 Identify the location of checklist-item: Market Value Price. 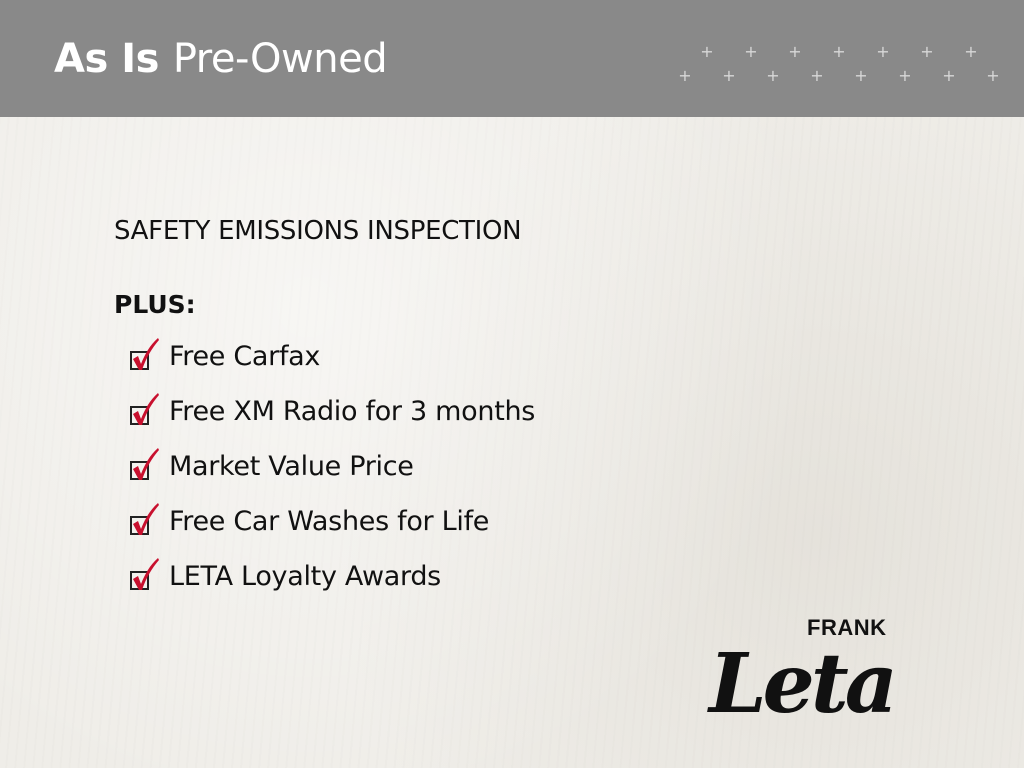
(272, 465).